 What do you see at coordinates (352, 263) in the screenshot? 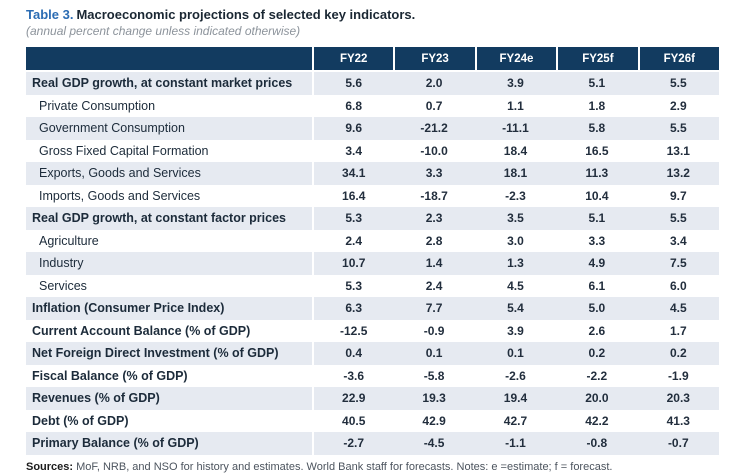
I see `cell-value: 10.7` at bounding box center [352, 263].